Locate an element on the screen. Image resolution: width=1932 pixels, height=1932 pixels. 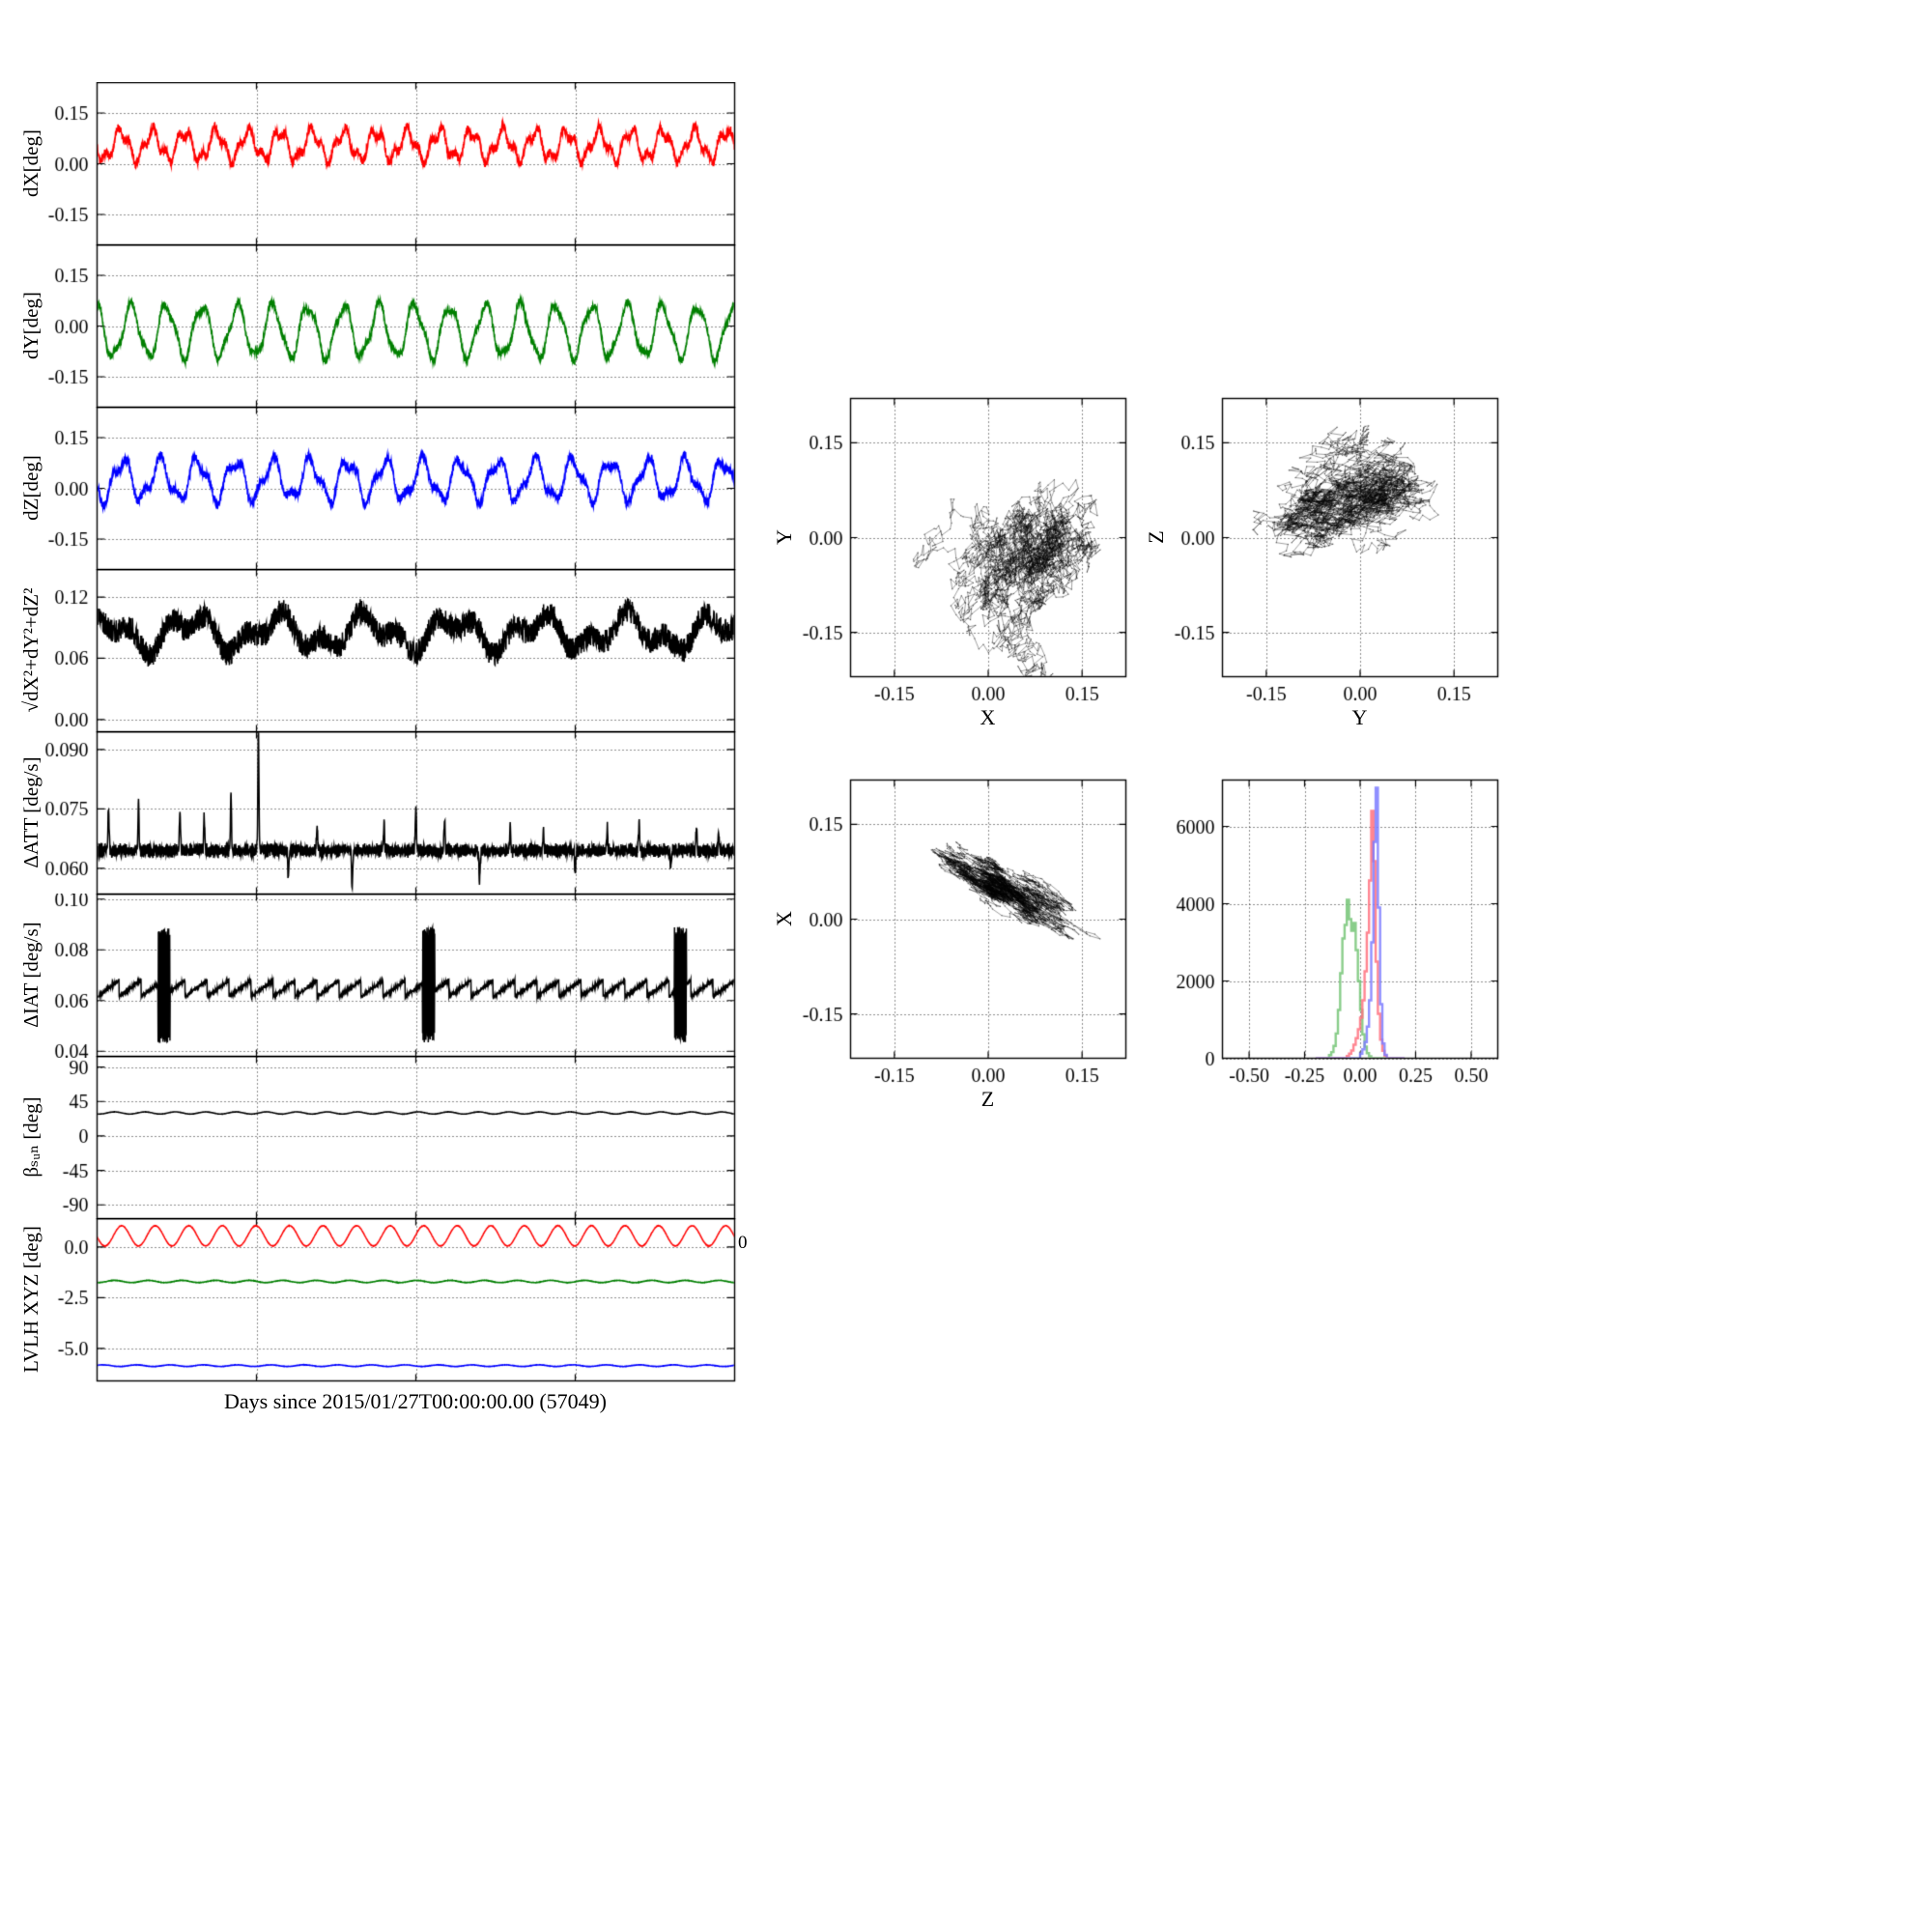
right-zero-tick-label: 0 is located at coordinates (743, 1243).